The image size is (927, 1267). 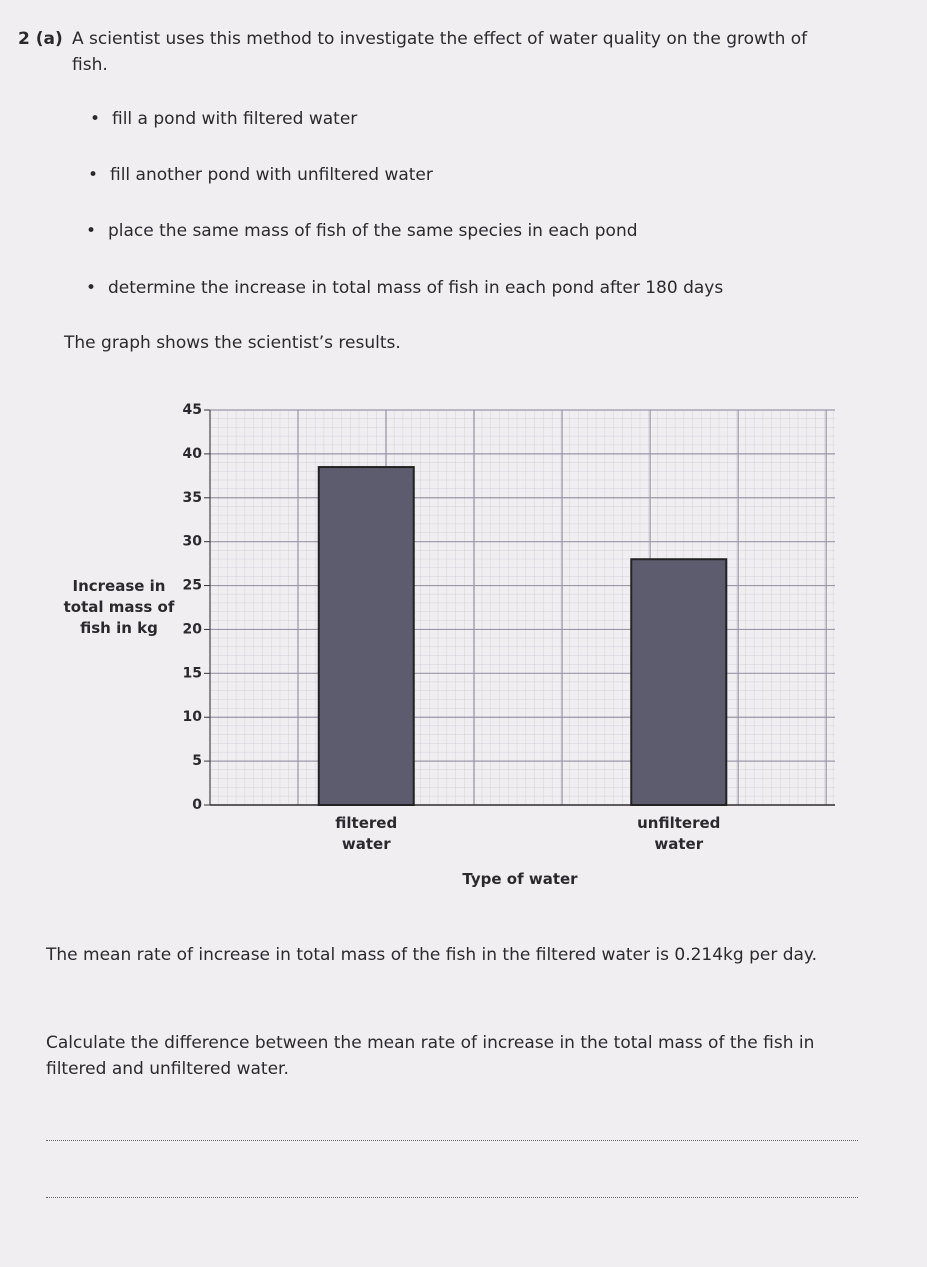 What do you see at coordinates (192, 586) in the screenshot?
I see `y-tick-label: 25` at bounding box center [192, 586].